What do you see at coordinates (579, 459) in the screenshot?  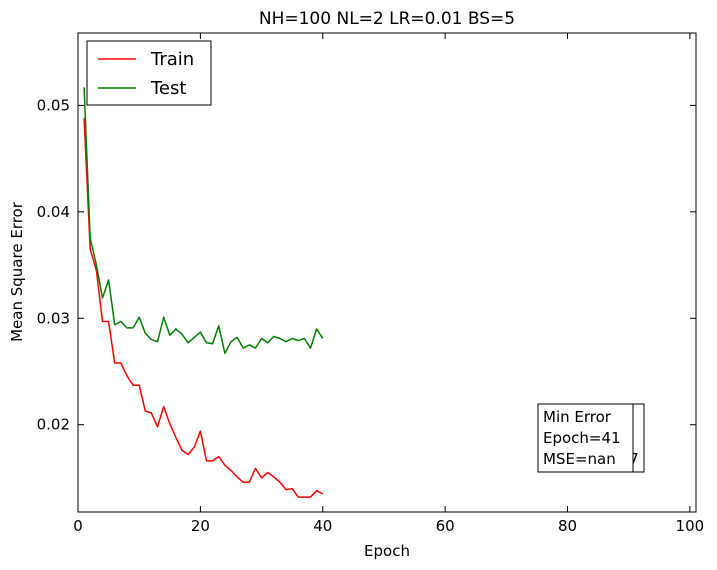 I see `annotation-line-mse: MSE=nan` at bounding box center [579, 459].